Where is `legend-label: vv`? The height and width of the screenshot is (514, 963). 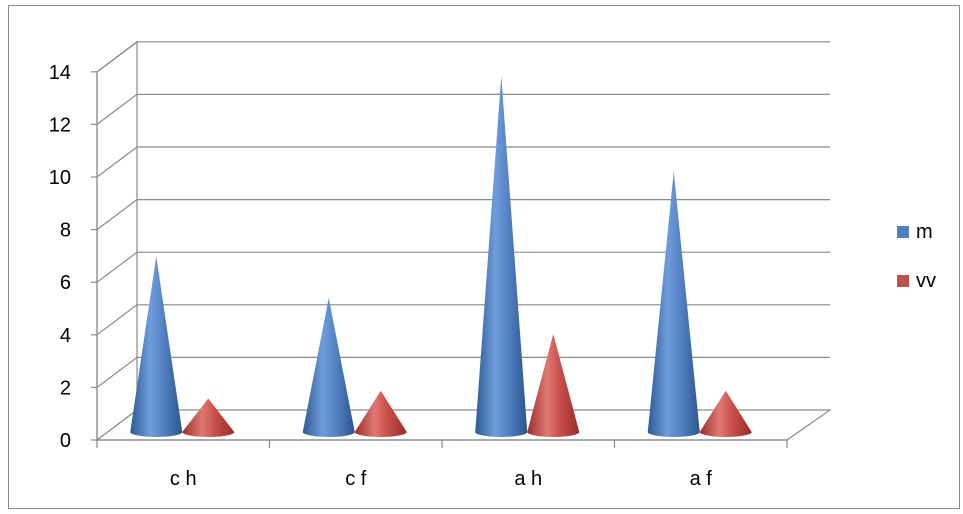
legend-label: vv is located at coordinates (926, 281).